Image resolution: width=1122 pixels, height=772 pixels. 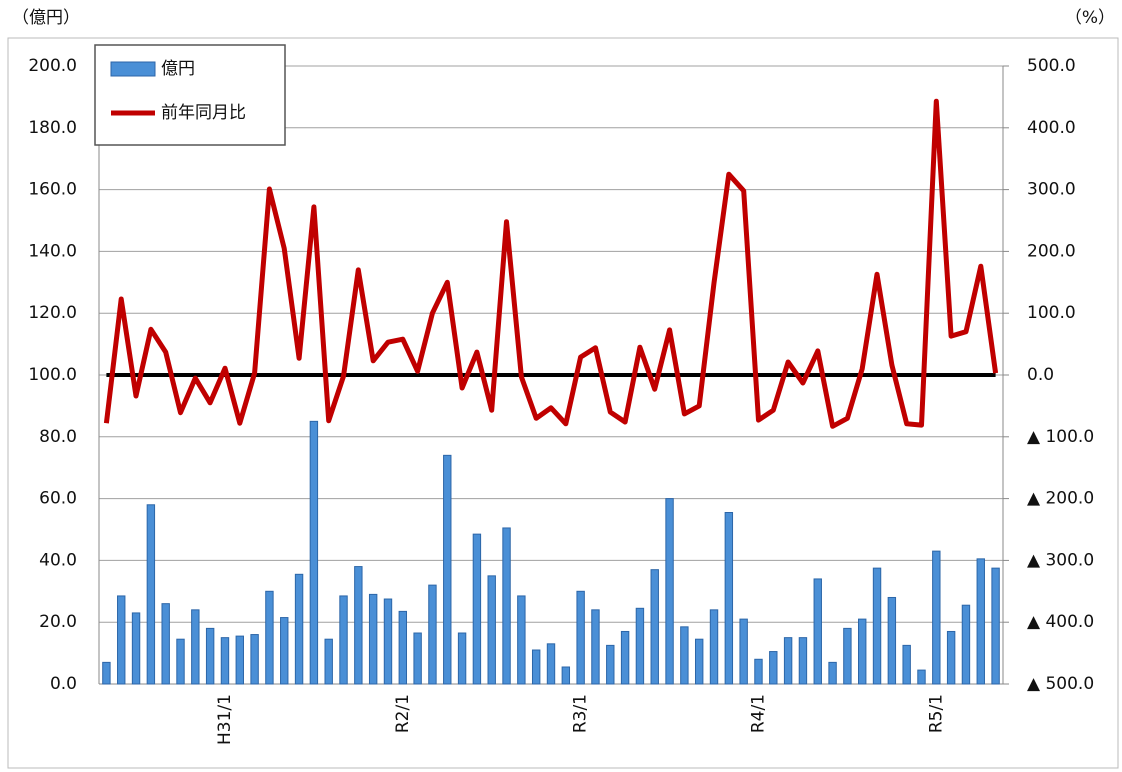 What do you see at coordinates (225, 719) in the screenshot?
I see `x-tick-label: H31/1` at bounding box center [225, 719].